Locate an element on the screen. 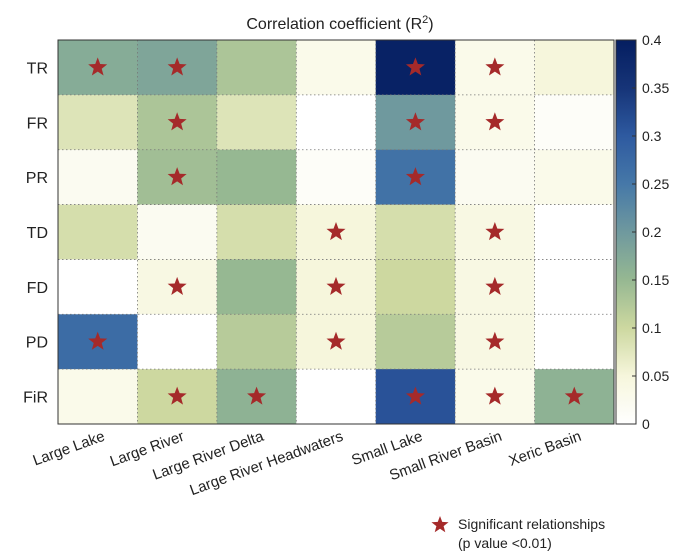 This screenshot has height=554, width=680. colorbar-tick-label: 0.15 is located at coordinates (655, 280).